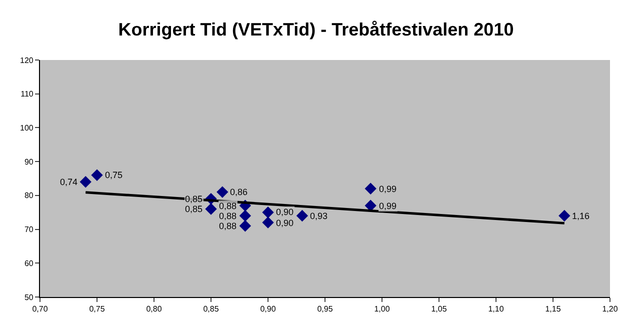 This screenshot has width=632, height=324. What do you see at coordinates (610, 309) in the screenshot?
I see `x-tick-label: 1,20` at bounding box center [610, 309].